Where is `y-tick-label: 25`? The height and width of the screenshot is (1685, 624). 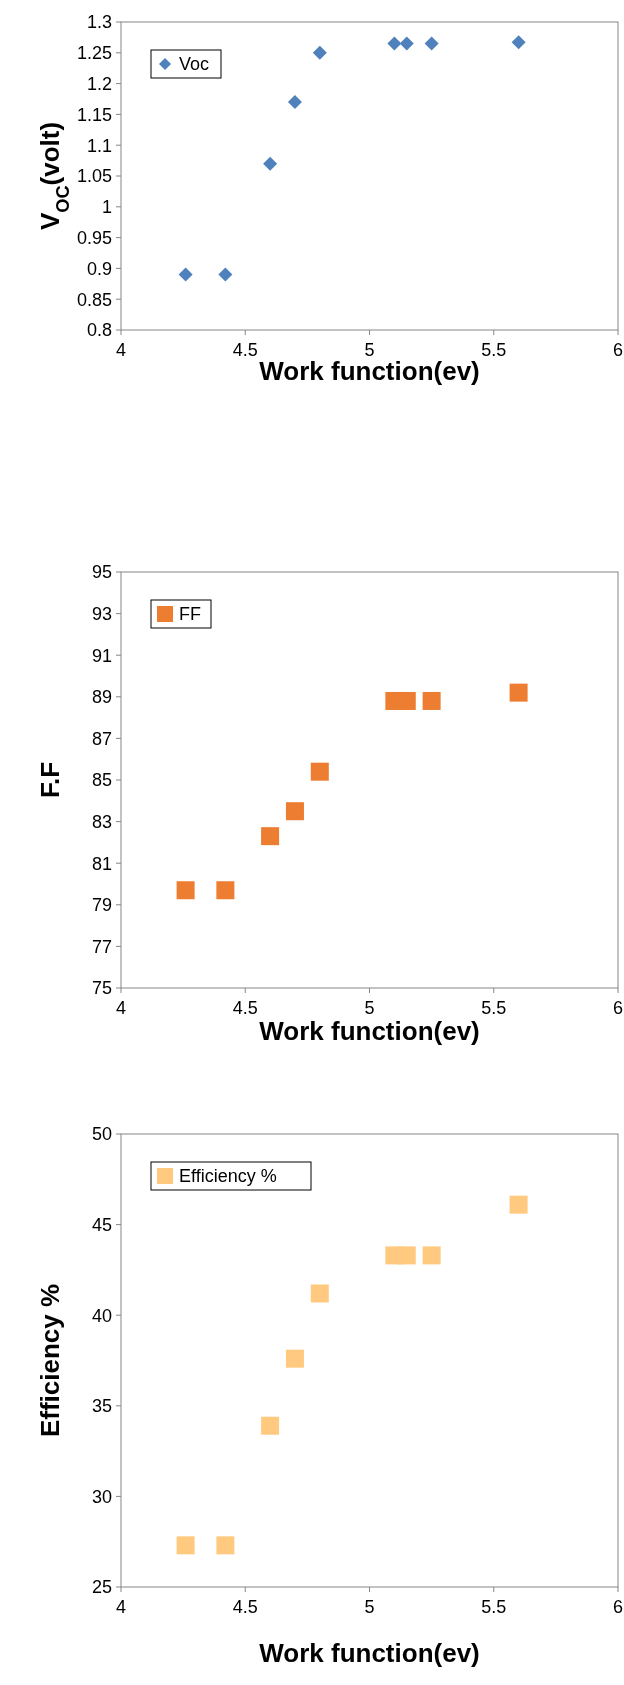
y-tick-label: 25 is located at coordinates (101, 1587).